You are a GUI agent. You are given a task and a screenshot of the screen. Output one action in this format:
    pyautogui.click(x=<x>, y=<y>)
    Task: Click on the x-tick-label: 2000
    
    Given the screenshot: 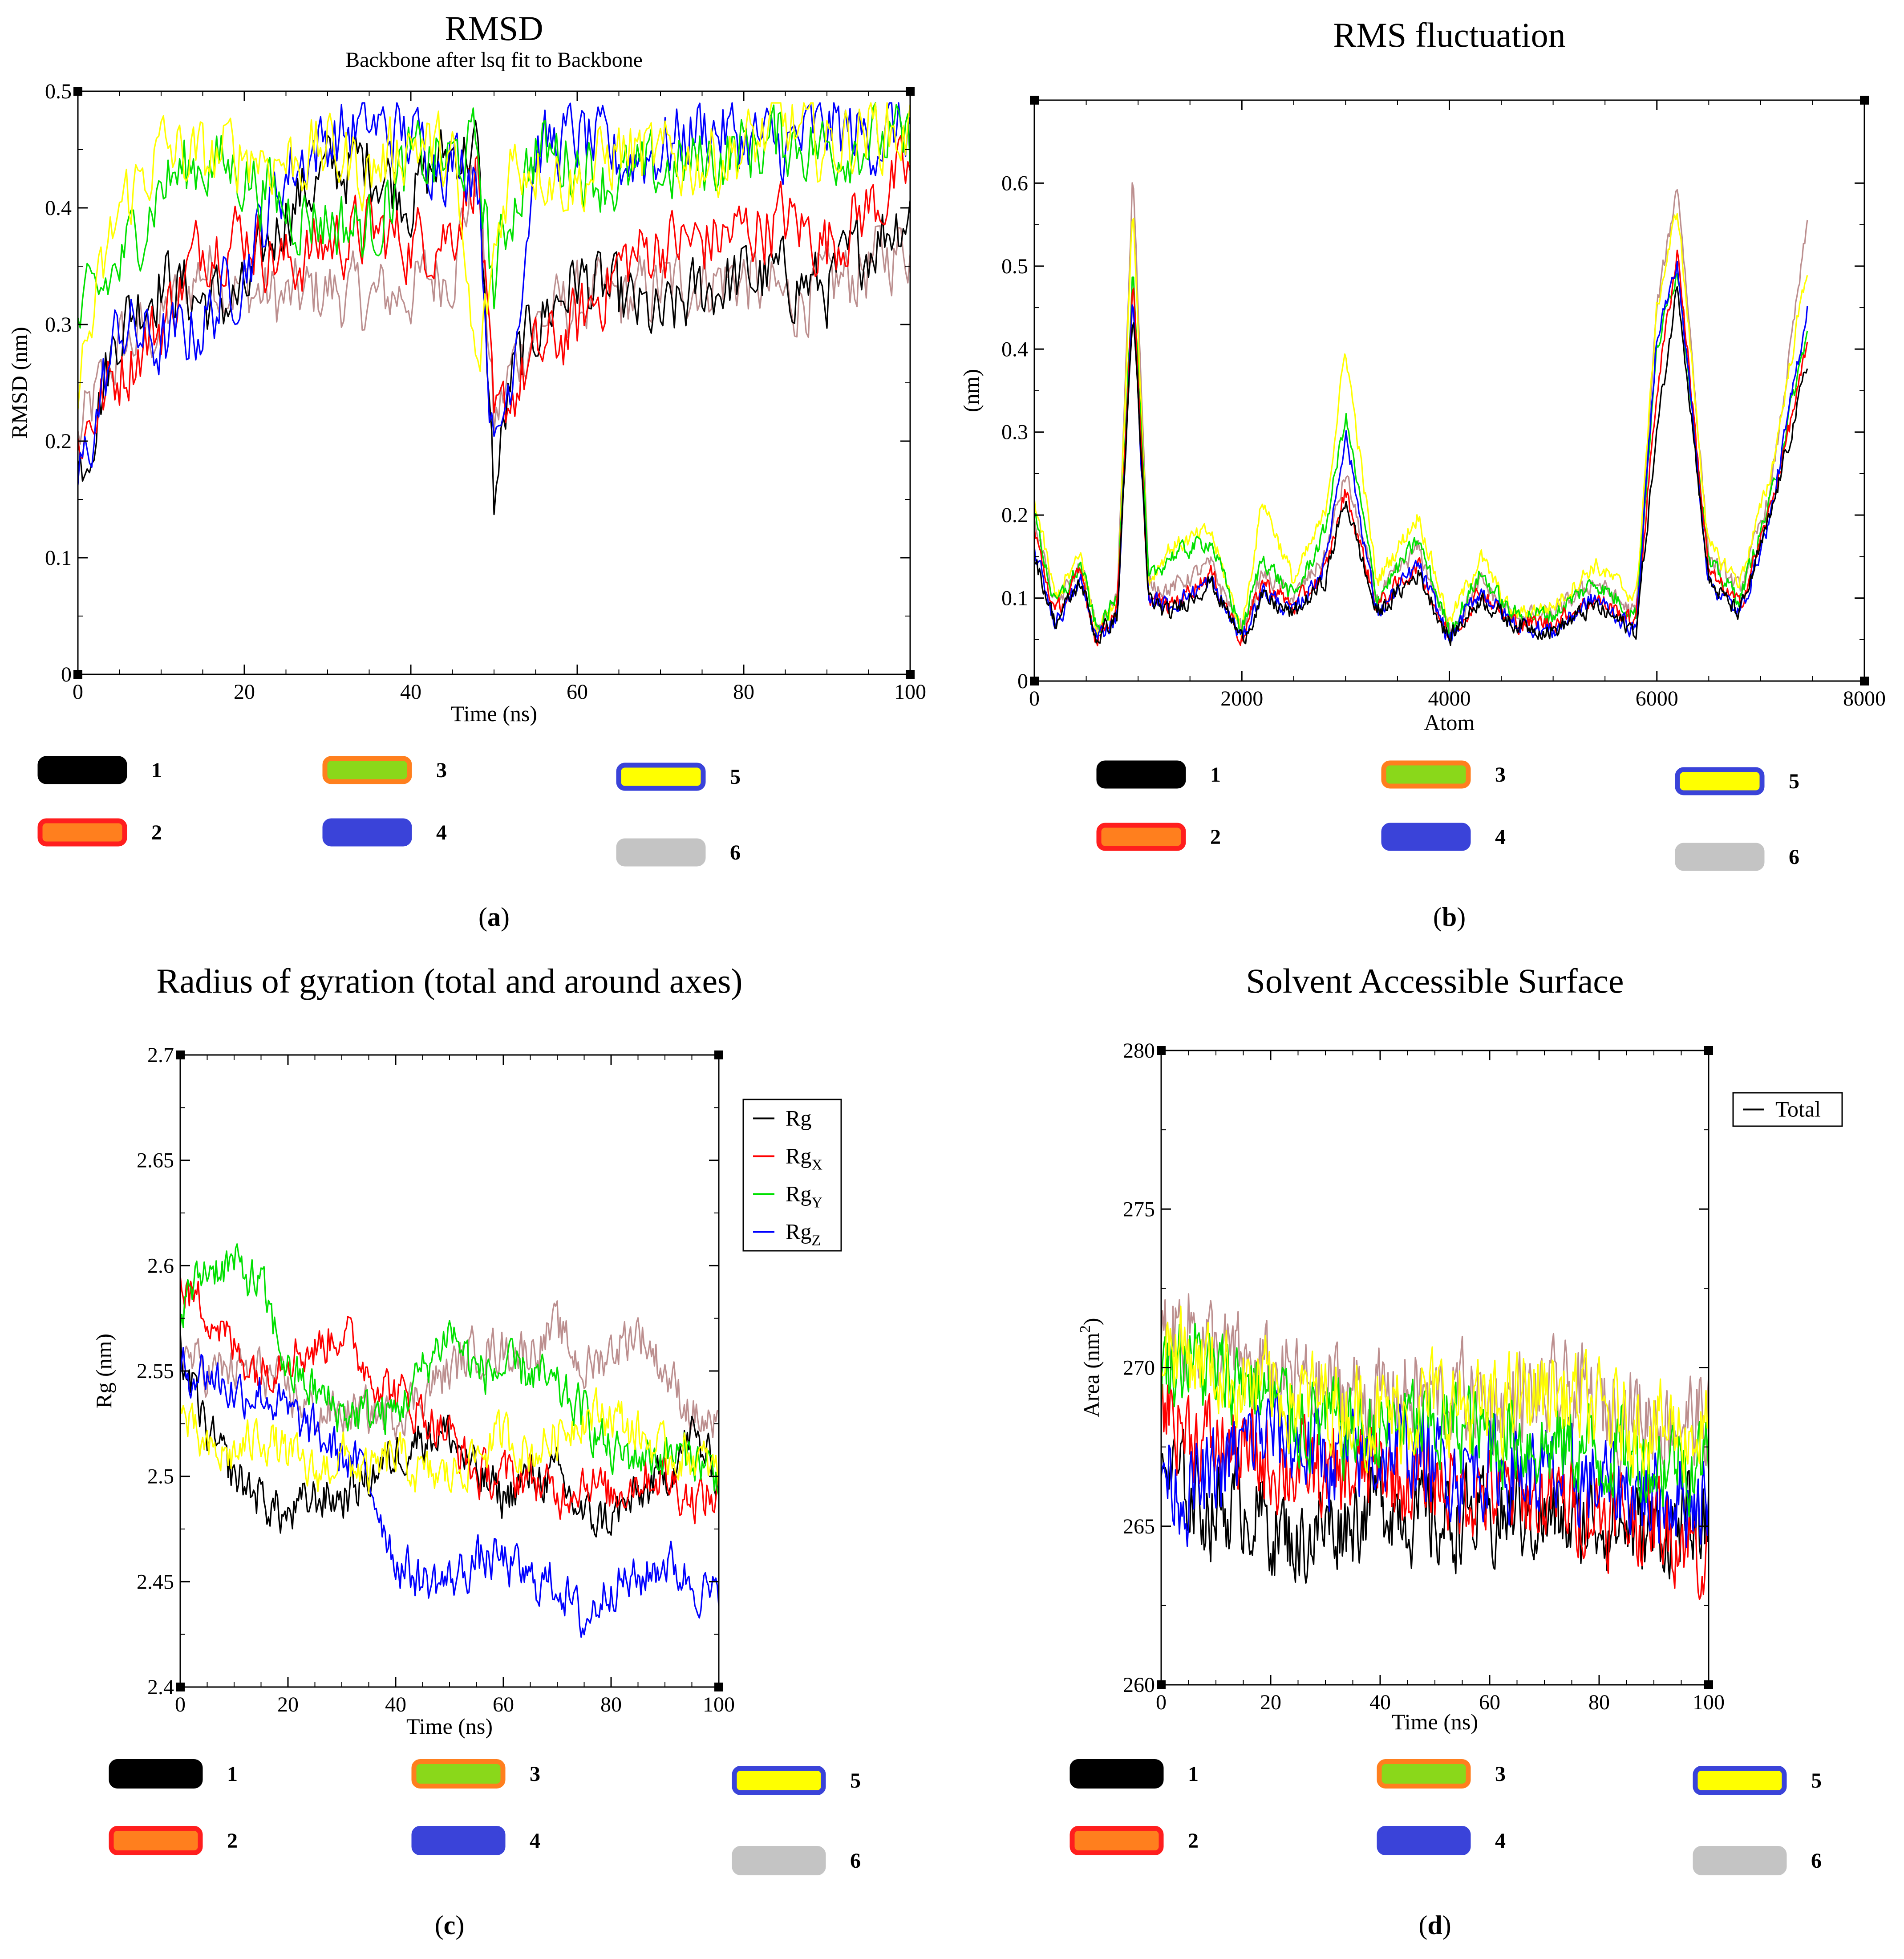 What is the action you would take?
    pyautogui.click(x=1241, y=698)
    